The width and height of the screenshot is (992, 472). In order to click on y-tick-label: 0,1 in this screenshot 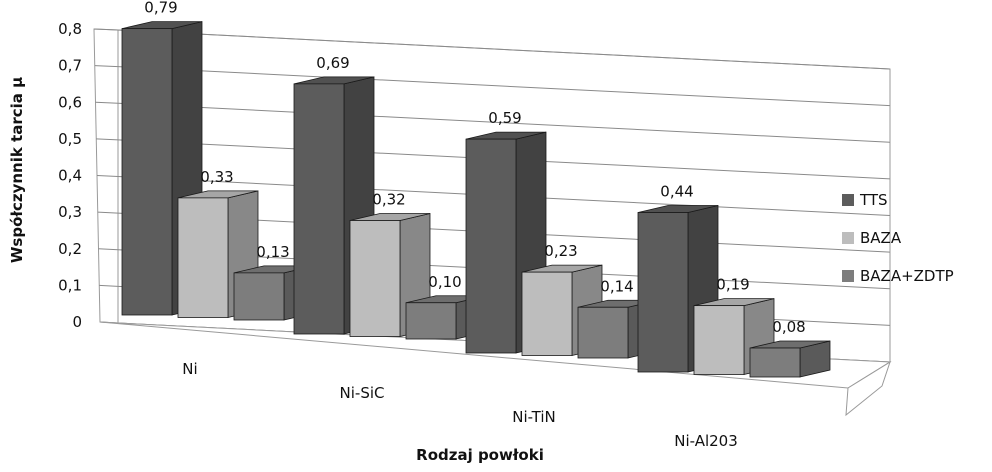, I will do `click(70, 285)`.